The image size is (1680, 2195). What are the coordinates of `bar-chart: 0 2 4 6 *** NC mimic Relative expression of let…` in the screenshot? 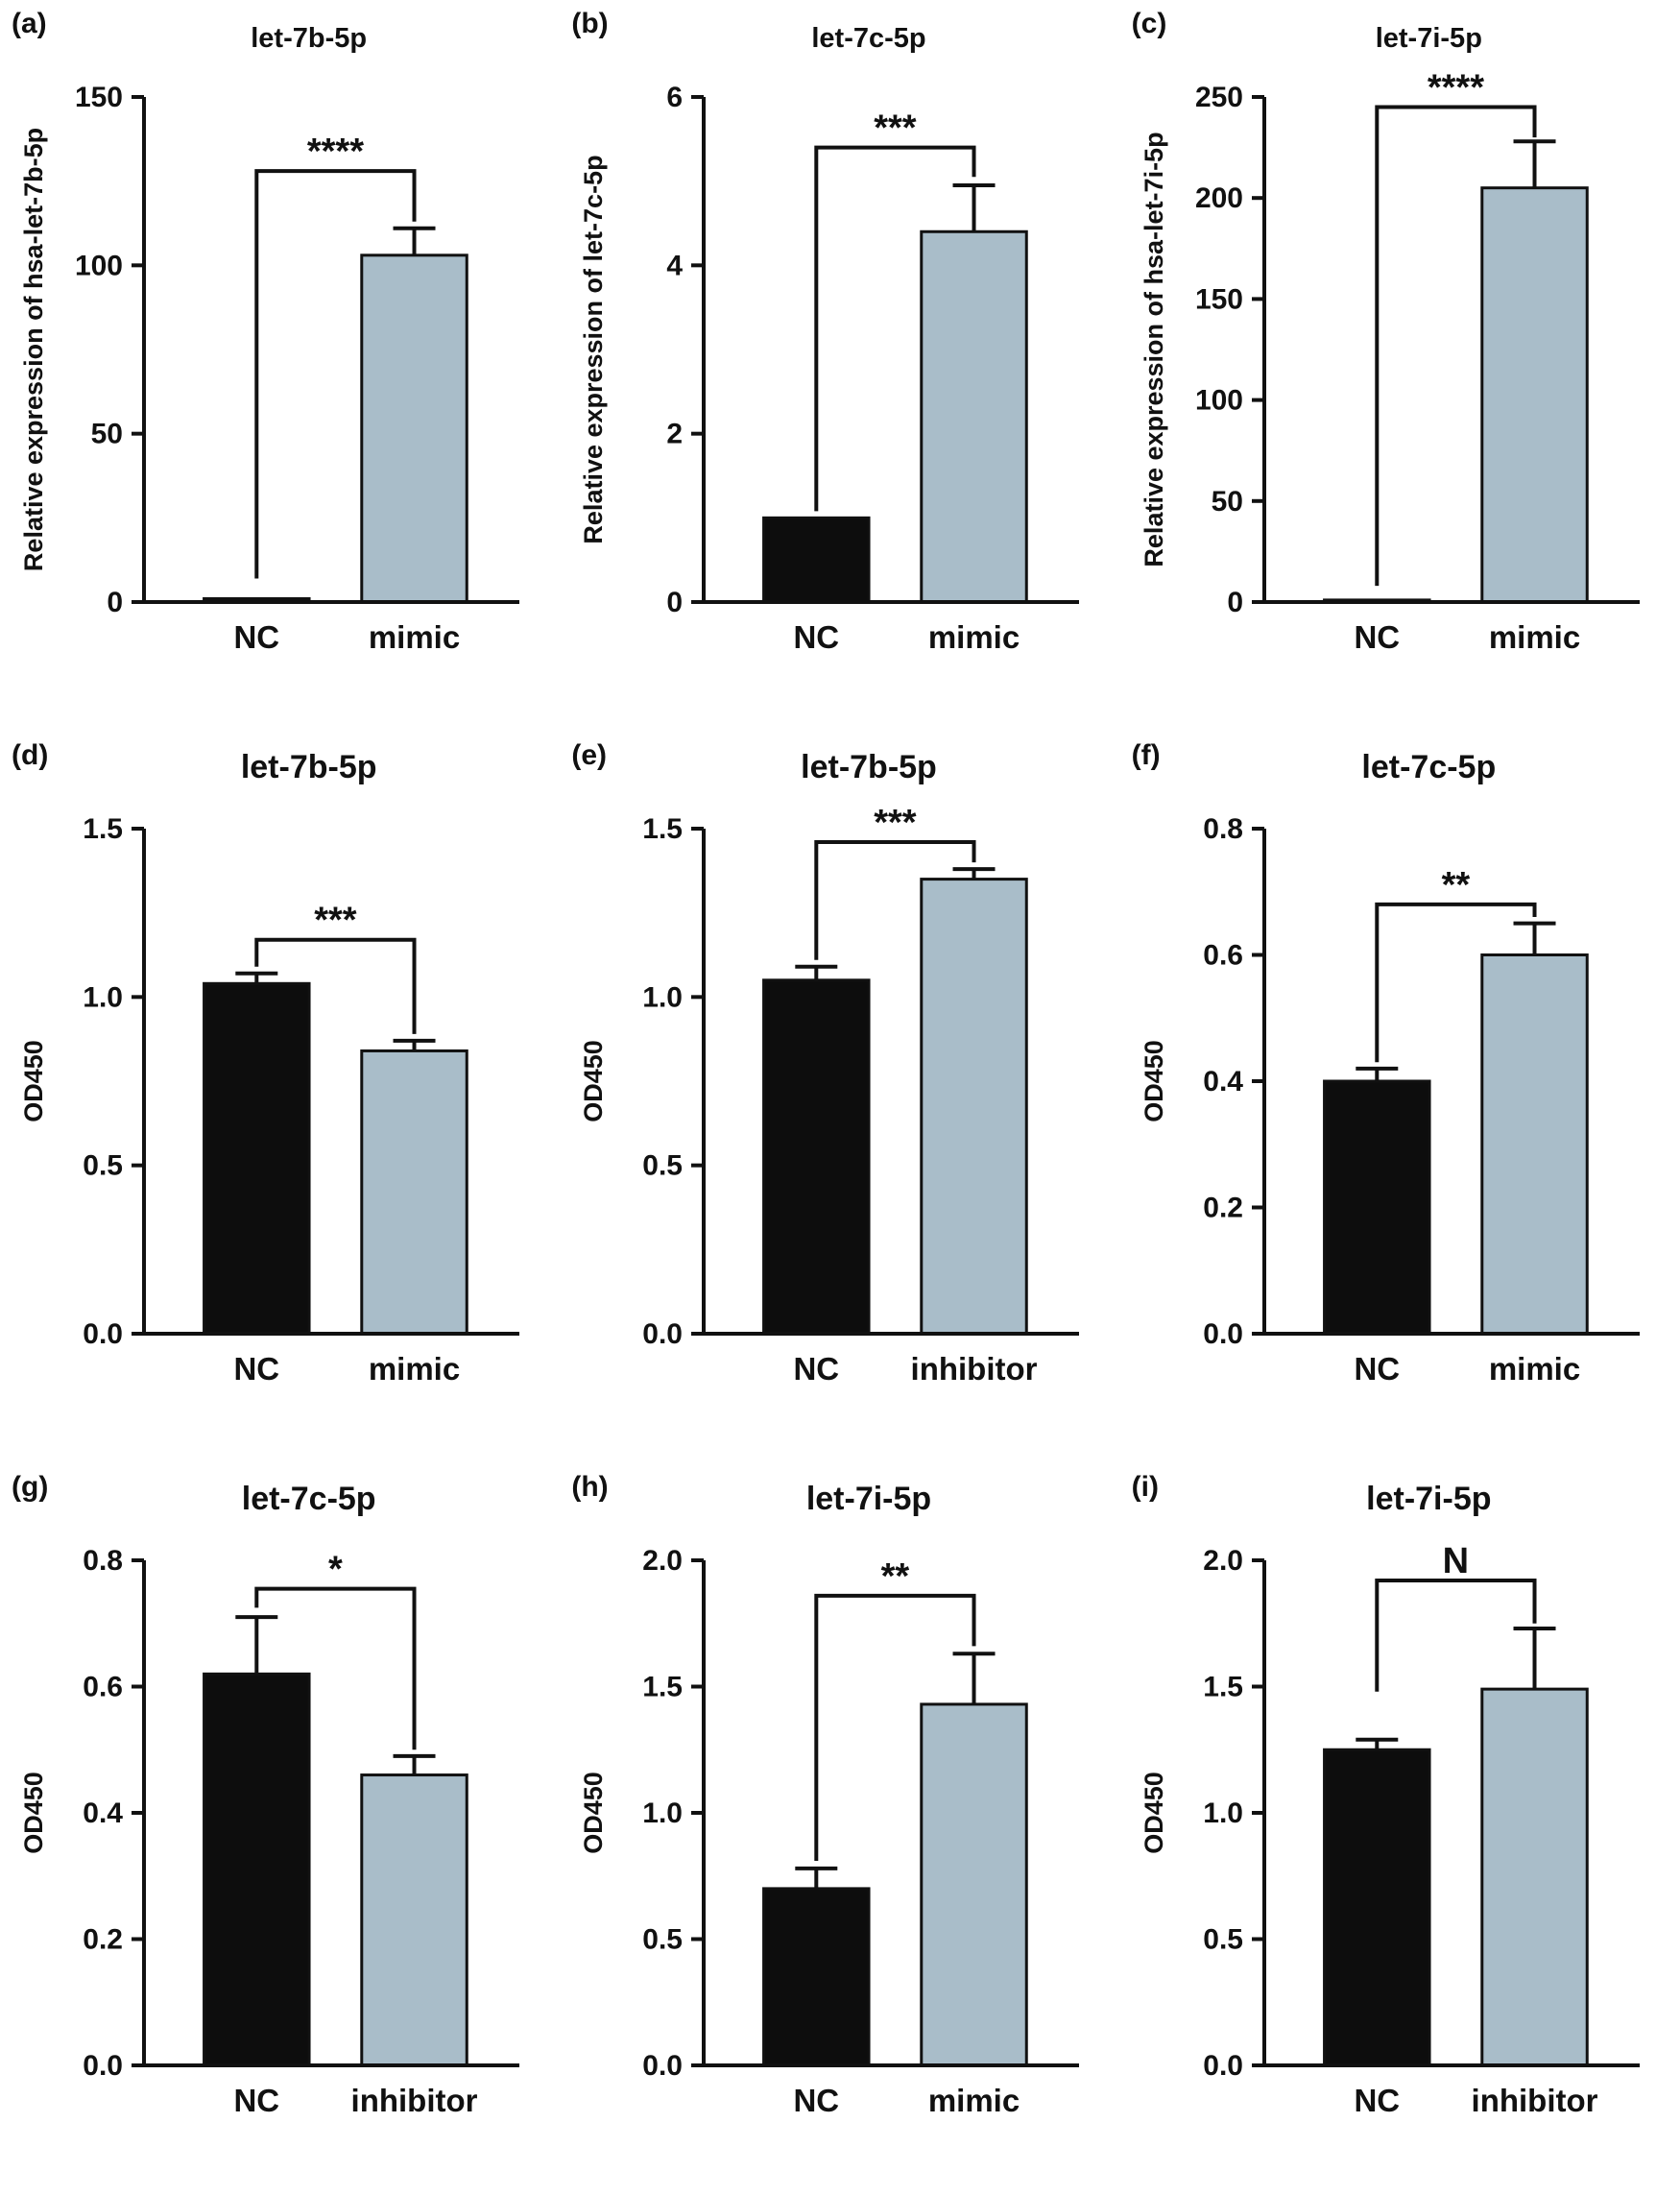 It's located at (830, 368).